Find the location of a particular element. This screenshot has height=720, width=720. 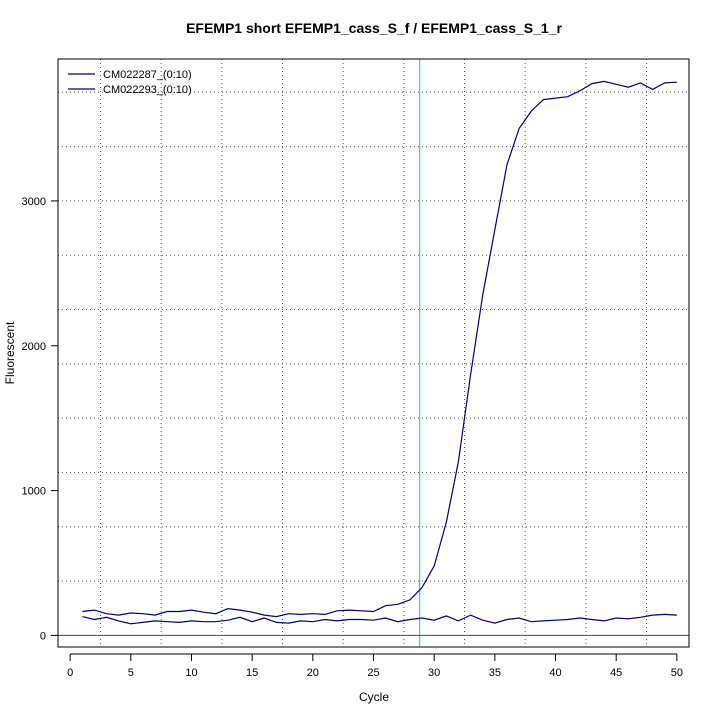

y-tick-label: 1000 is located at coordinates (34, 492).